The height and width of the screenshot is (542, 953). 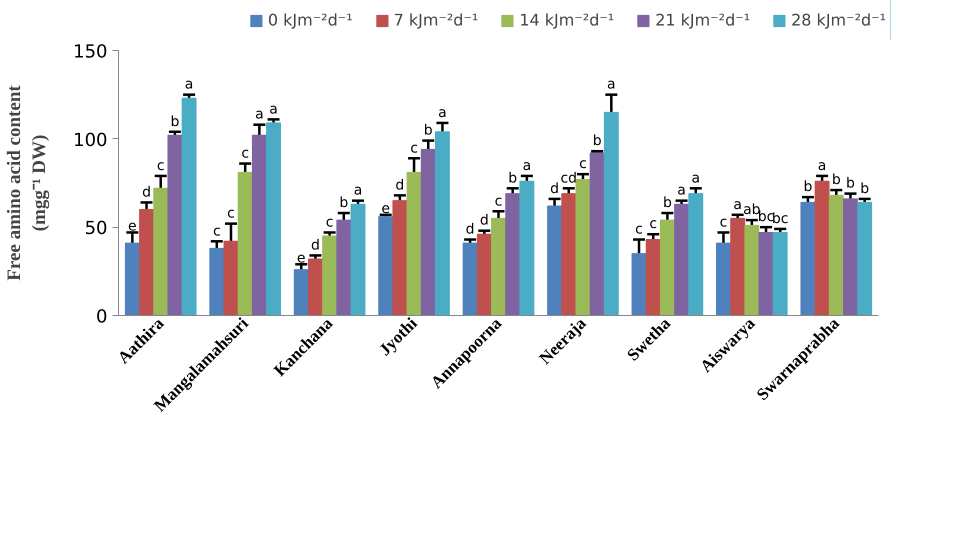 I want to click on y-tick-label: 150, so click(x=90, y=52).